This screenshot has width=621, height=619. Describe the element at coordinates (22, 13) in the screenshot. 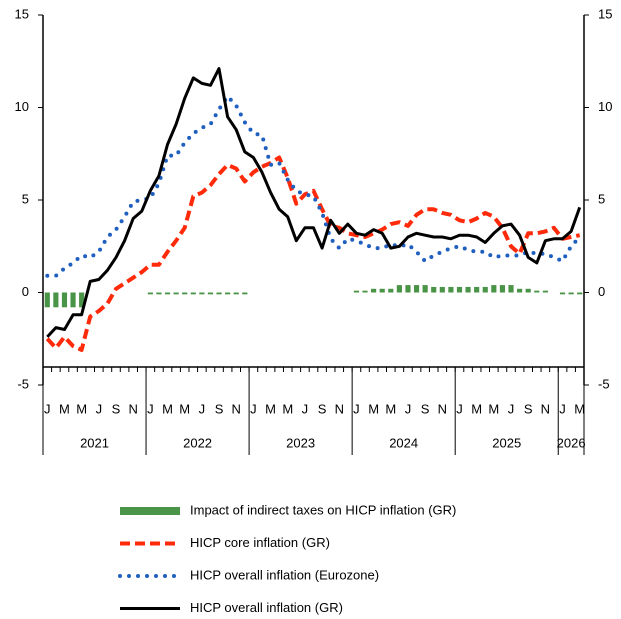

I see `y-tick-label: 15` at that location.